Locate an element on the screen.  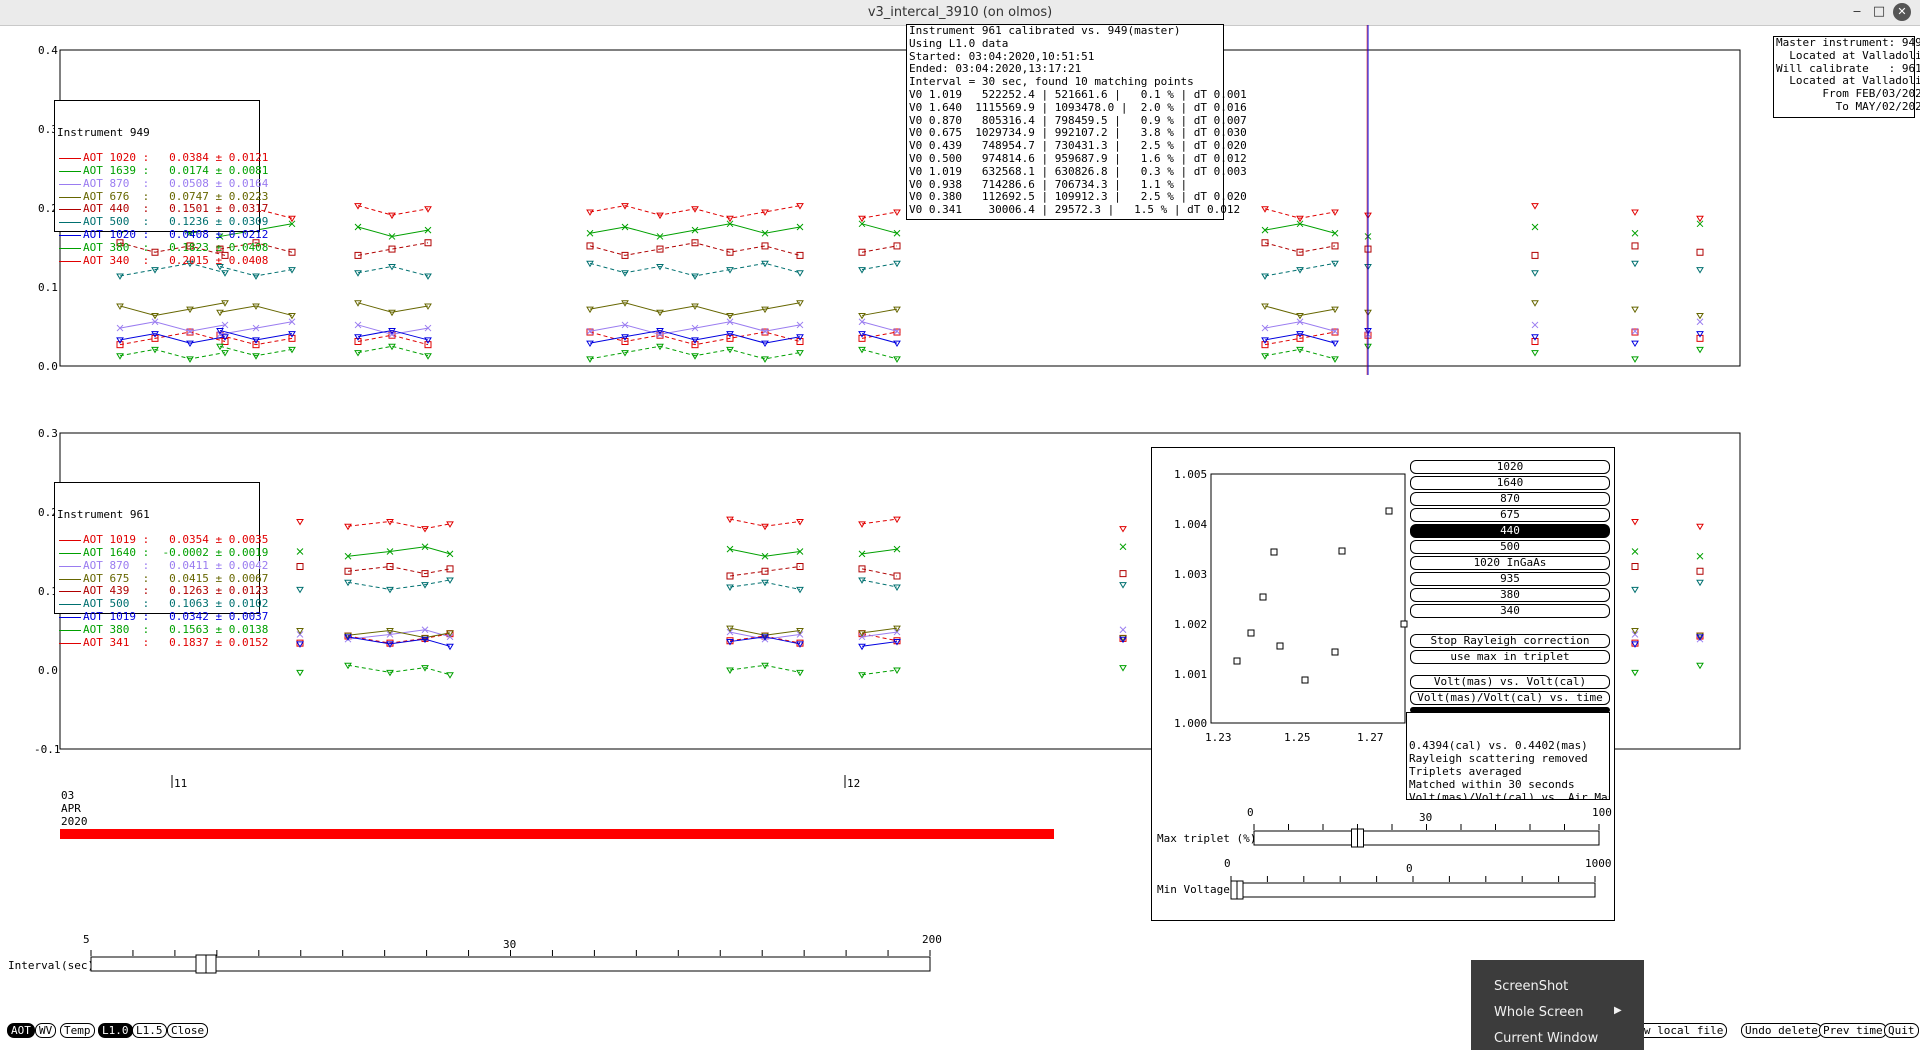
menu-item-screenshot: ScreenShot is located at coordinates (1531, 986).